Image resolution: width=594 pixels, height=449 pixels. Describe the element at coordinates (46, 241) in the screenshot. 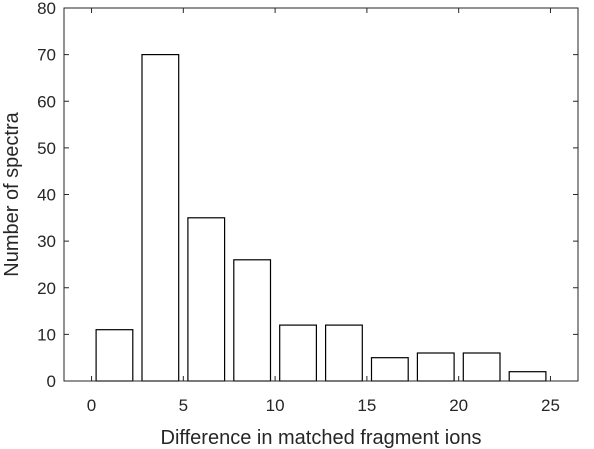

I see `y-tick-label: 30` at that location.